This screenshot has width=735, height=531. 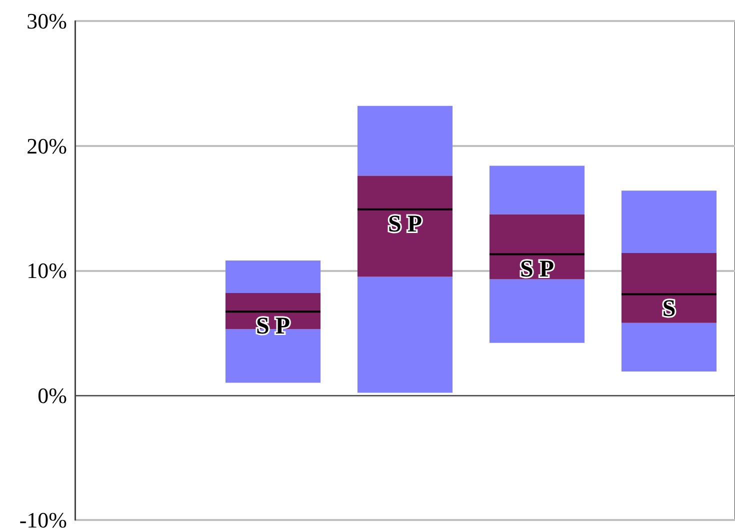 What do you see at coordinates (43, 519) in the screenshot?
I see `y-tick-label: -10%` at bounding box center [43, 519].